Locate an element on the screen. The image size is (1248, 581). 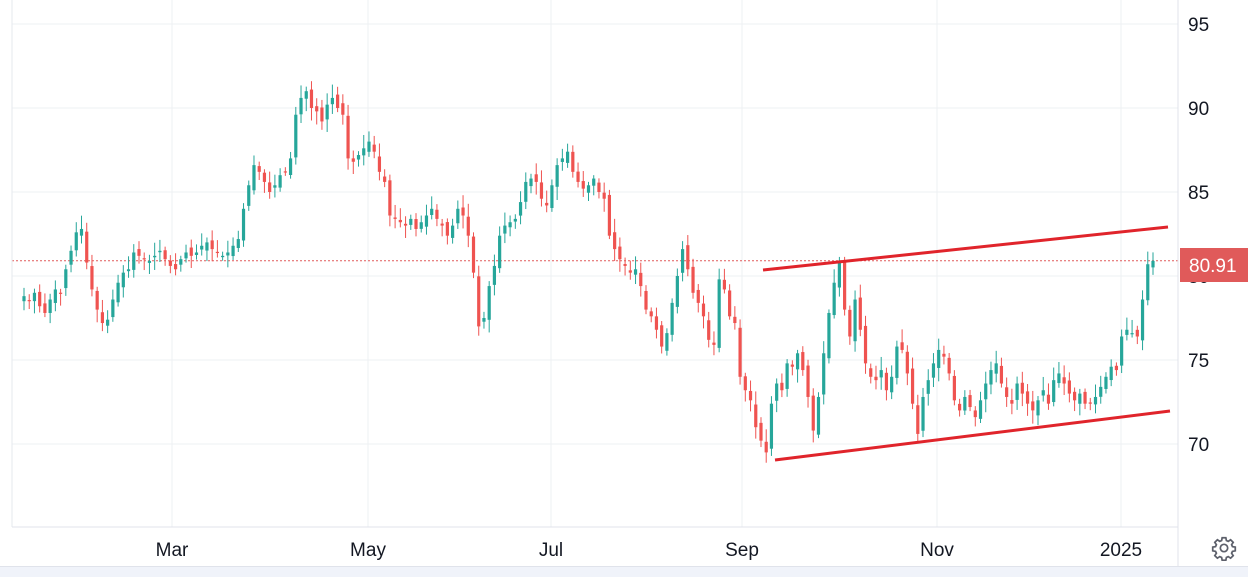
x-axis: Mar May Jul Sep Nov 2025 is located at coordinates (649, 550).